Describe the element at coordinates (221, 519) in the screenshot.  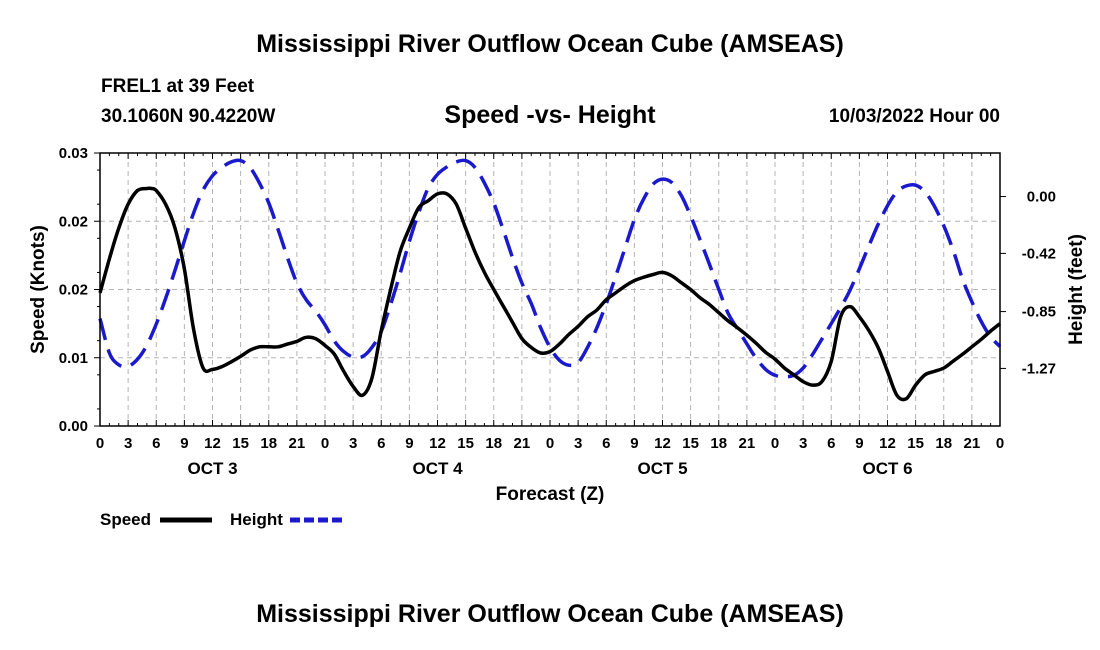
I see `legend: Speed Height` at that location.